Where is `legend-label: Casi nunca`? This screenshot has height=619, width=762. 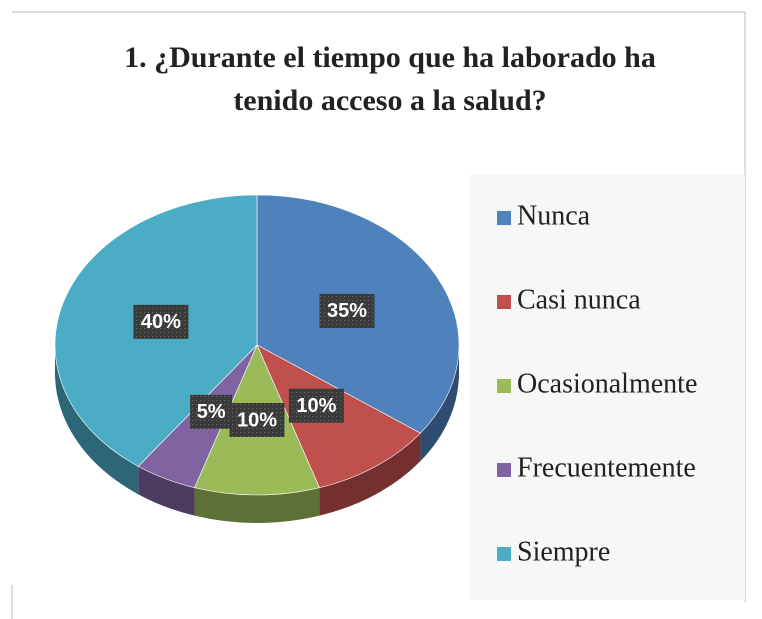
legend-label: Casi nunca is located at coordinates (579, 299).